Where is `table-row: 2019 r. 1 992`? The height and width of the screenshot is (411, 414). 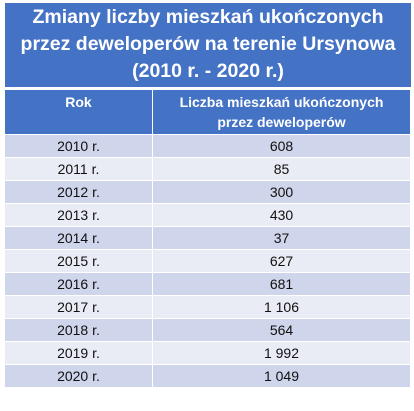
table-row: 2019 r. 1 992 is located at coordinates (208, 353).